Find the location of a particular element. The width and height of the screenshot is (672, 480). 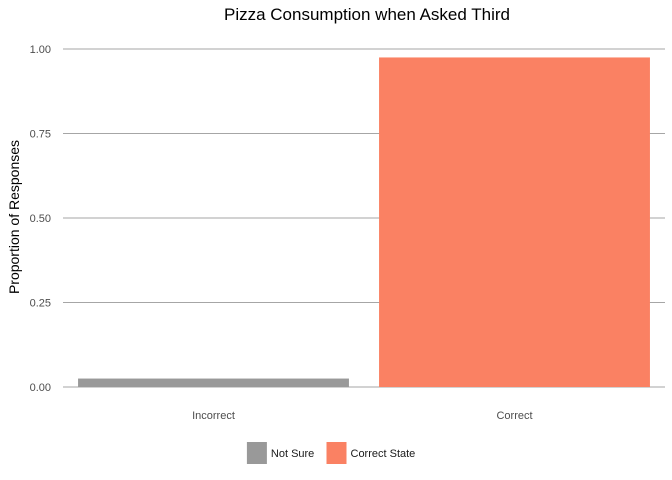

x-tick-labels: Incorrect Correct is located at coordinates (362, 416).